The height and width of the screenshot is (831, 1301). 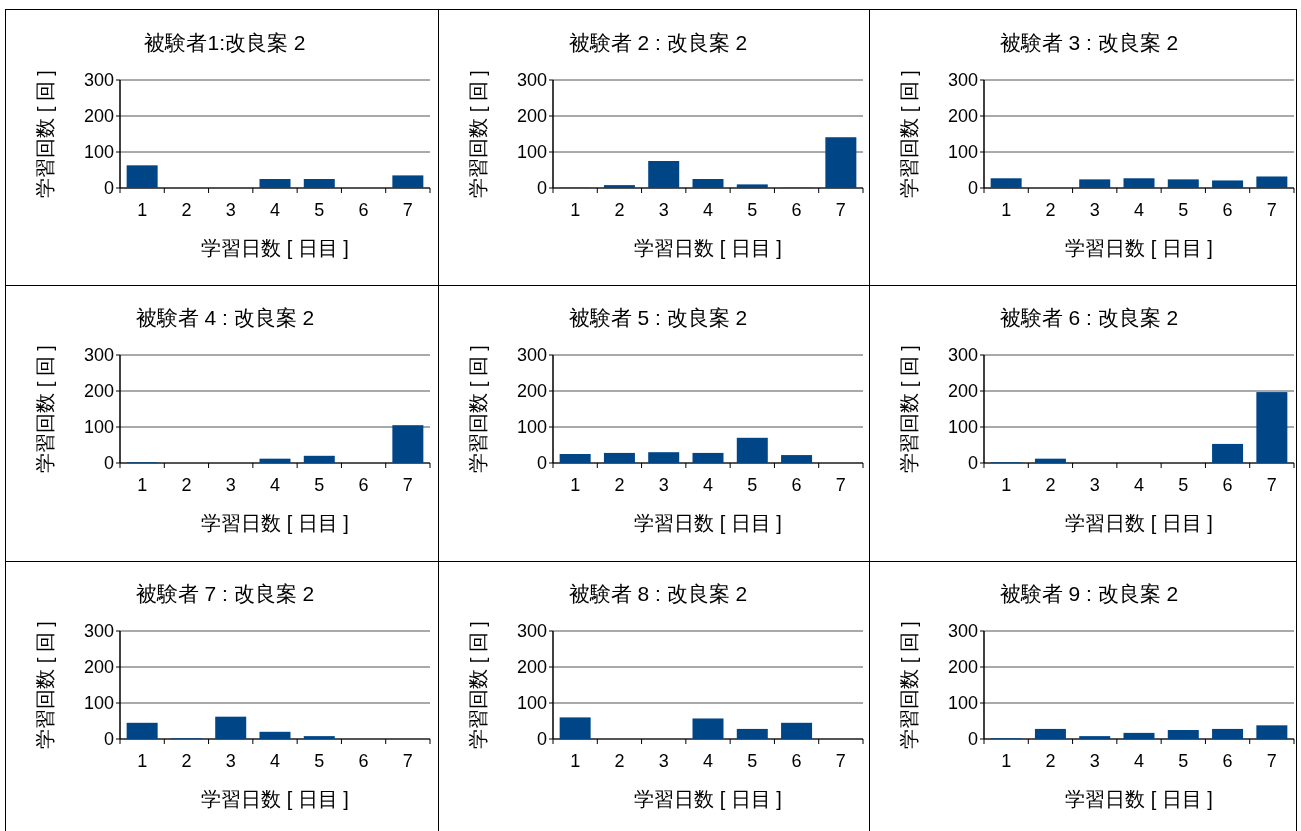 What do you see at coordinates (1089, 593) in the screenshot?
I see `chart-title: 被験者 9 : 改良案 2` at bounding box center [1089, 593].